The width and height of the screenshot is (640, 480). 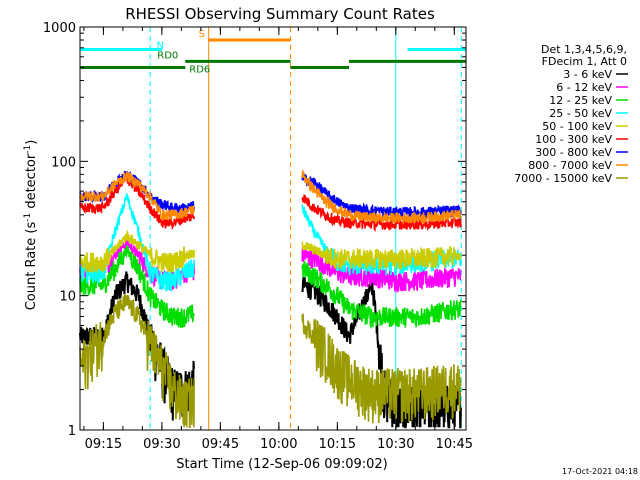 I want to click on footer-date: 17-Oct-2021 04:18, so click(x=600, y=471).